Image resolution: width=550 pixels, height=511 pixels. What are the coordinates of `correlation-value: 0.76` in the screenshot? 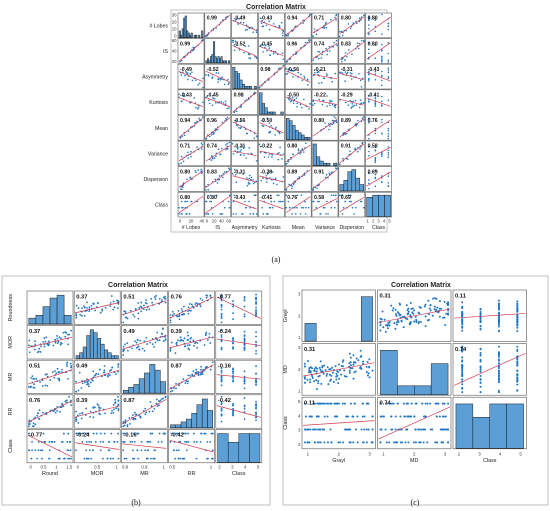 It's located at (373, 121).